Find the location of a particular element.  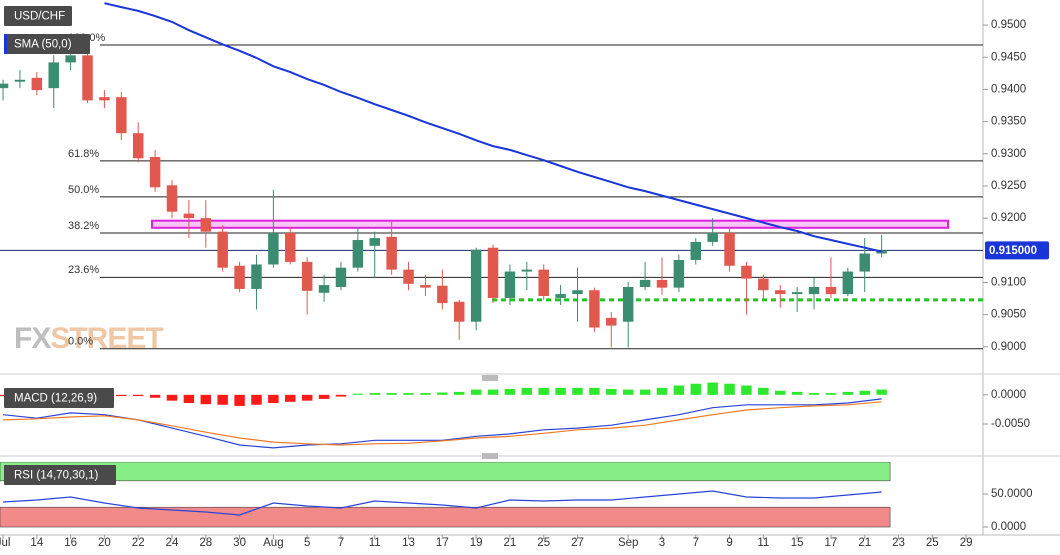

x-tick-label: 28 is located at coordinates (205, 543).